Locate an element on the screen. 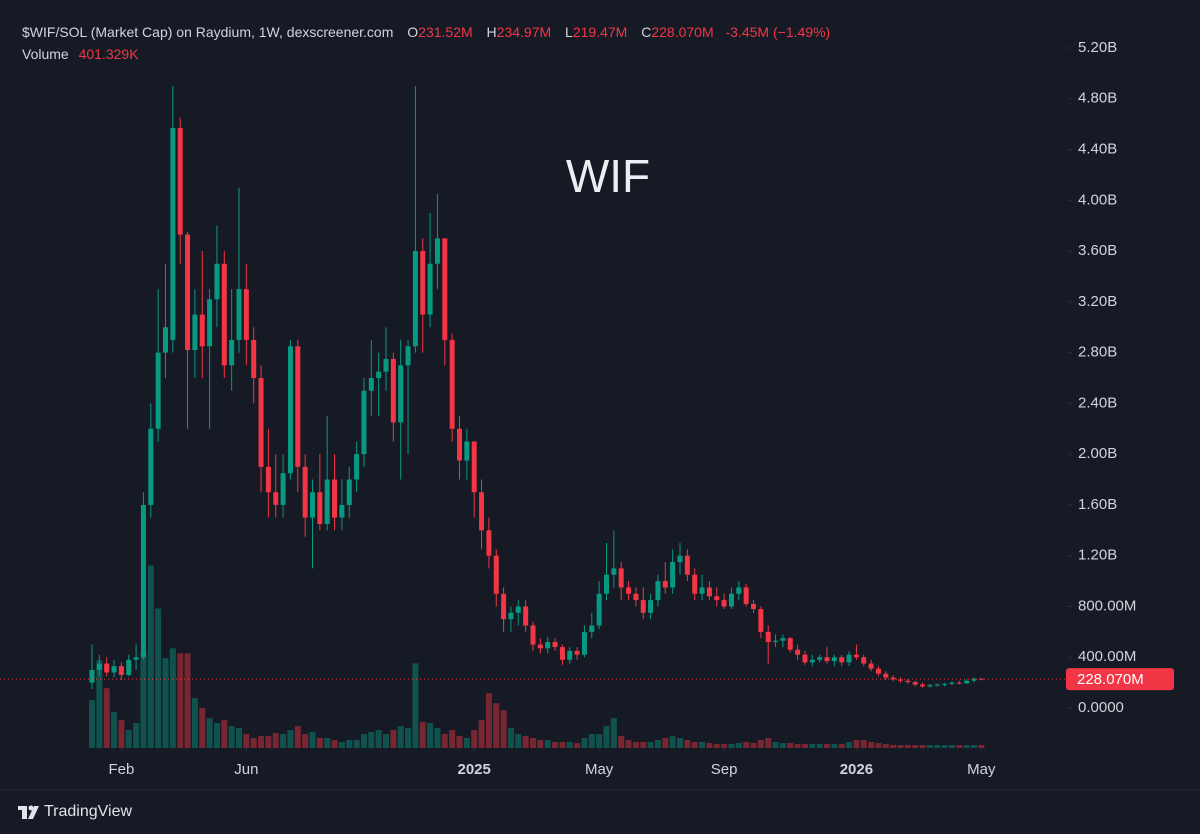  ohlc-key: L is located at coordinates (569, 32).